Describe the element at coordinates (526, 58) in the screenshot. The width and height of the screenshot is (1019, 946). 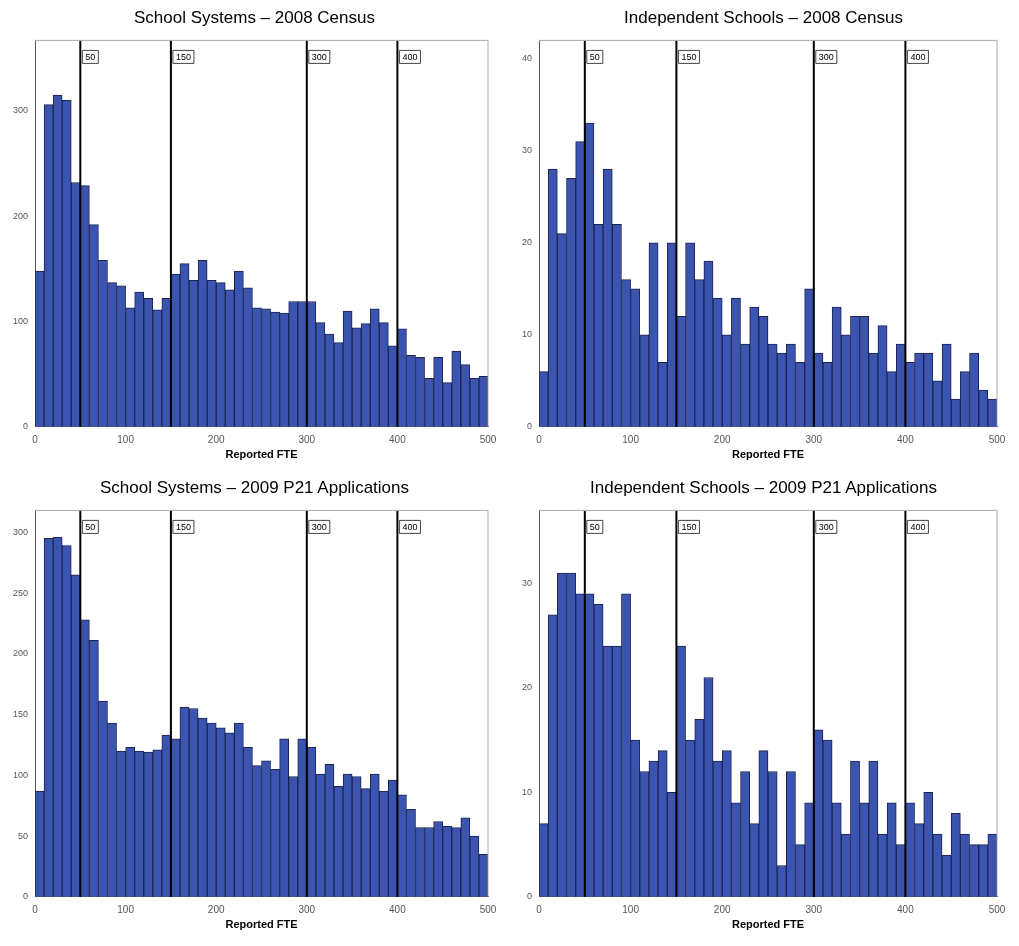
I see `y-tick-label: 40` at that location.